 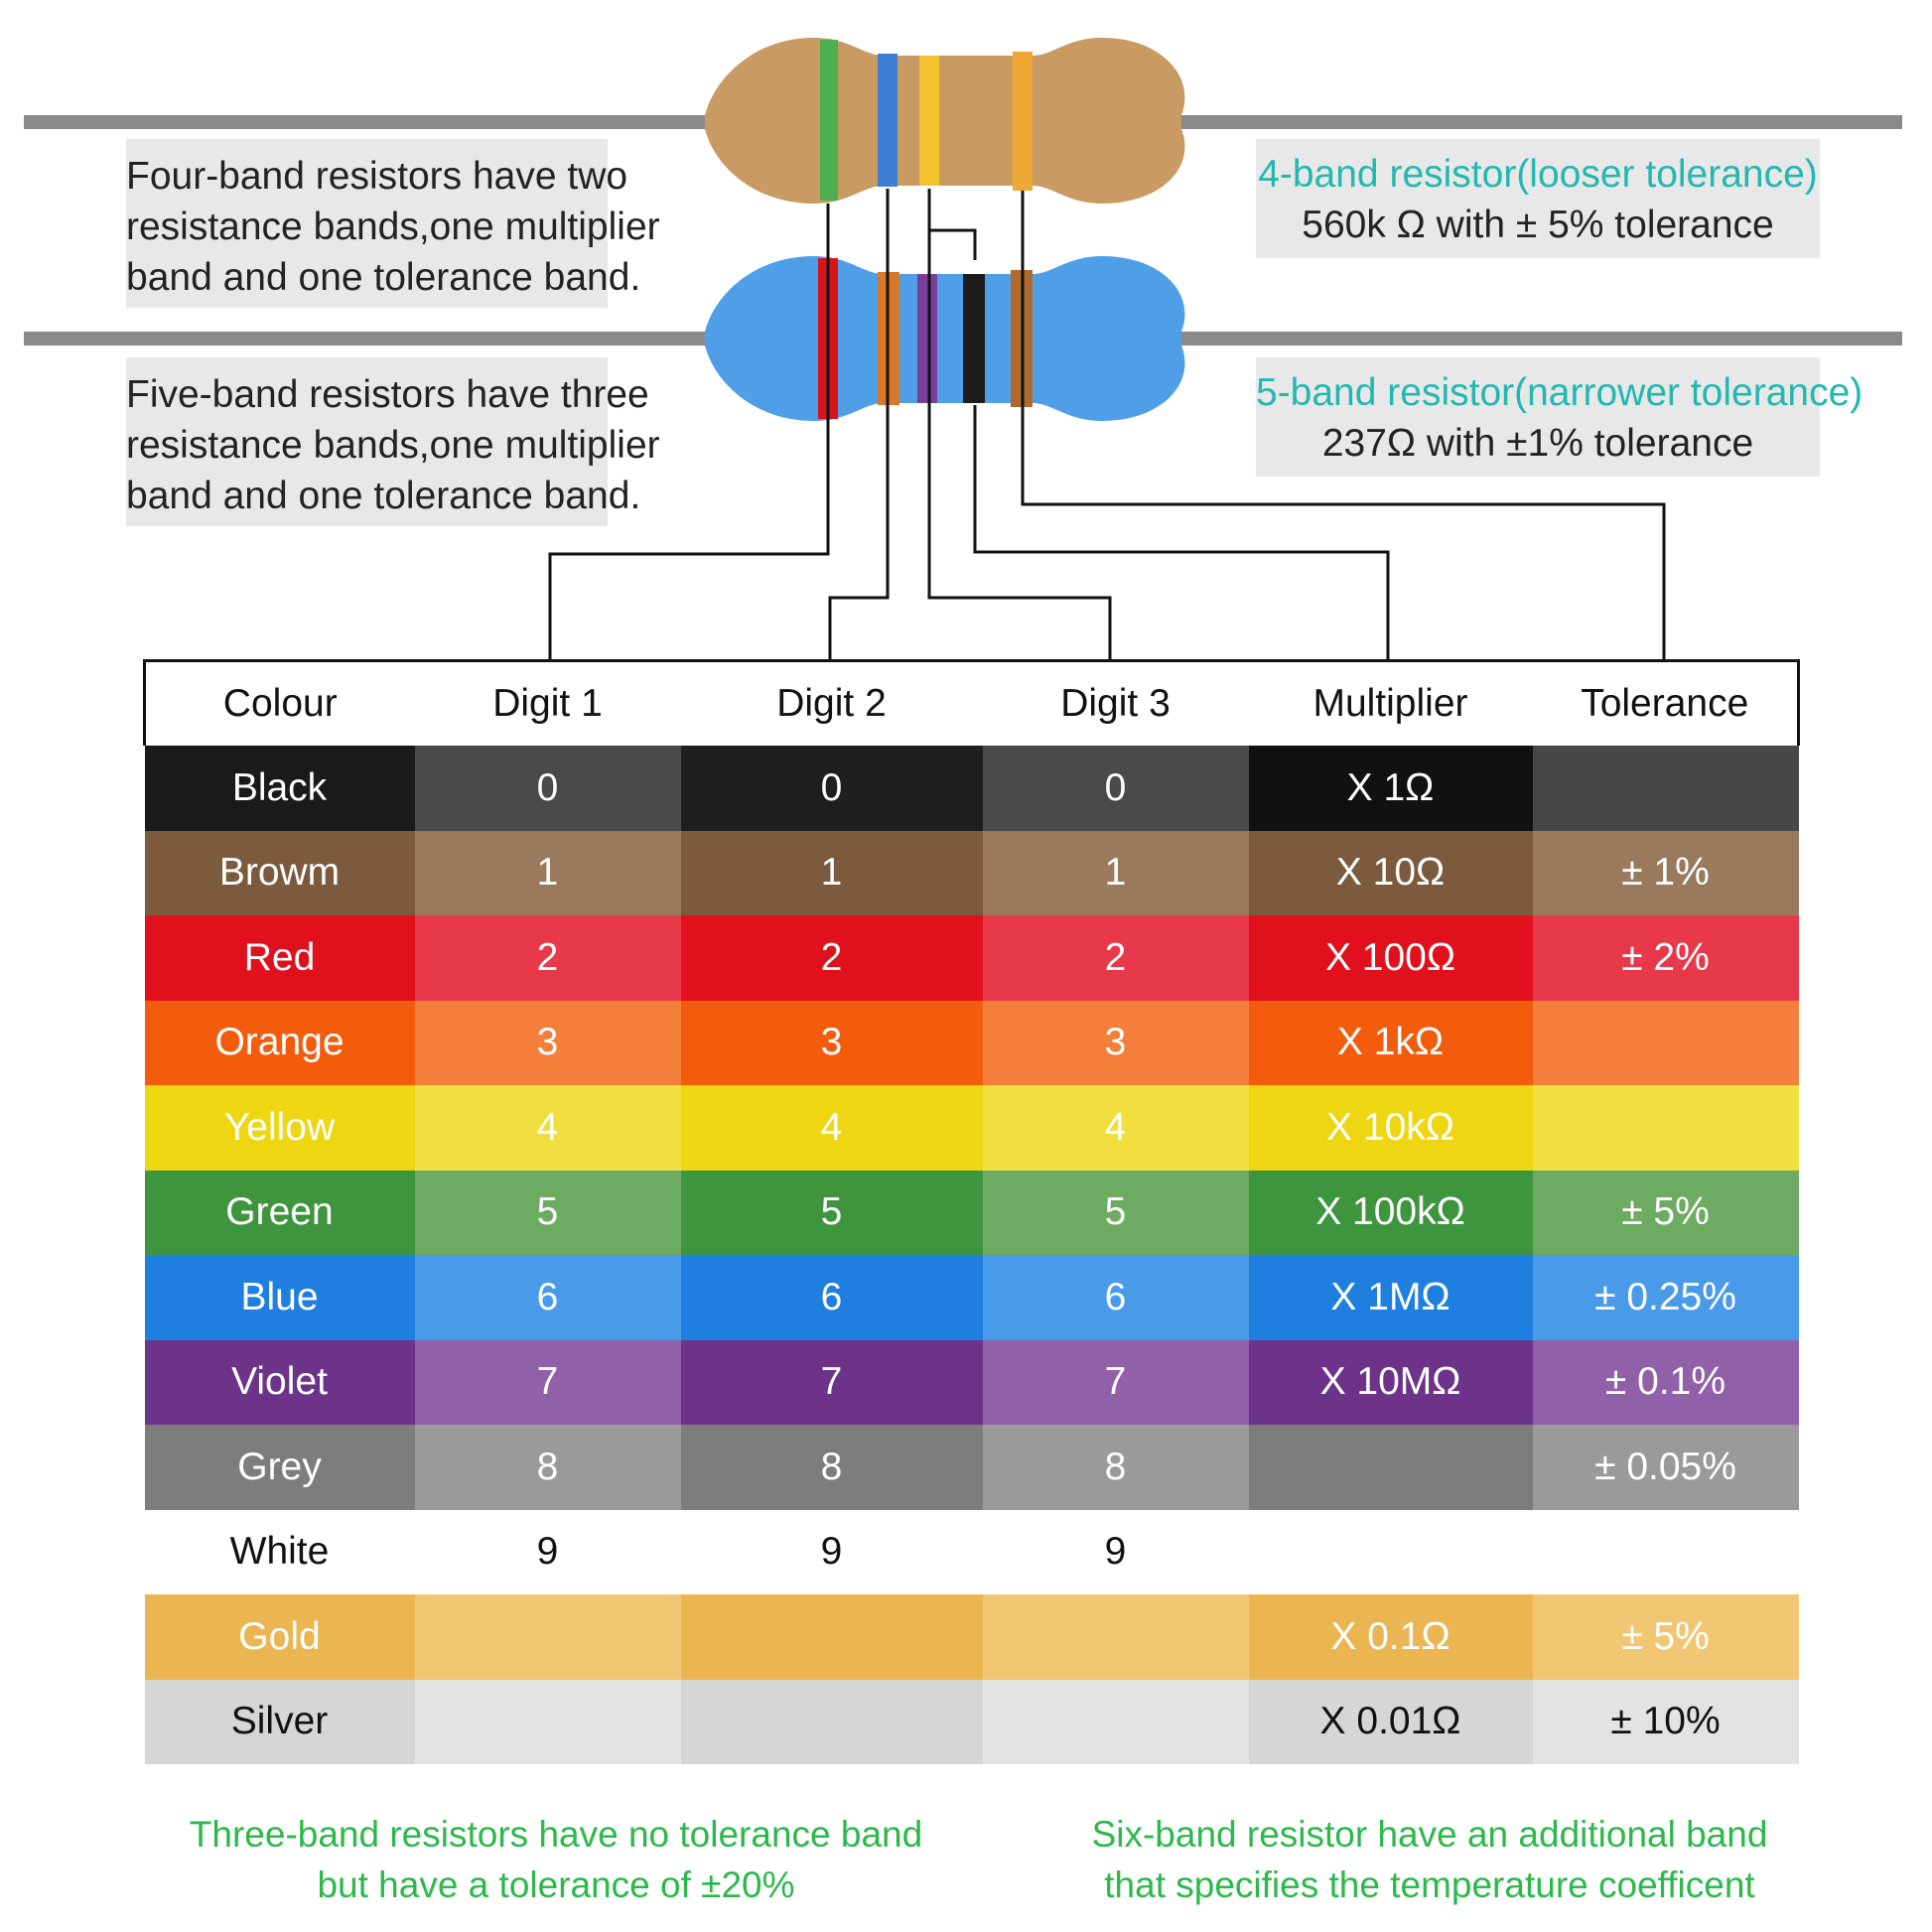 What do you see at coordinates (1538, 225) in the screenshot?
I see `four-band-example-value: 560k Ω with ± 5% tolerance` at bounding box center [1538, 225].